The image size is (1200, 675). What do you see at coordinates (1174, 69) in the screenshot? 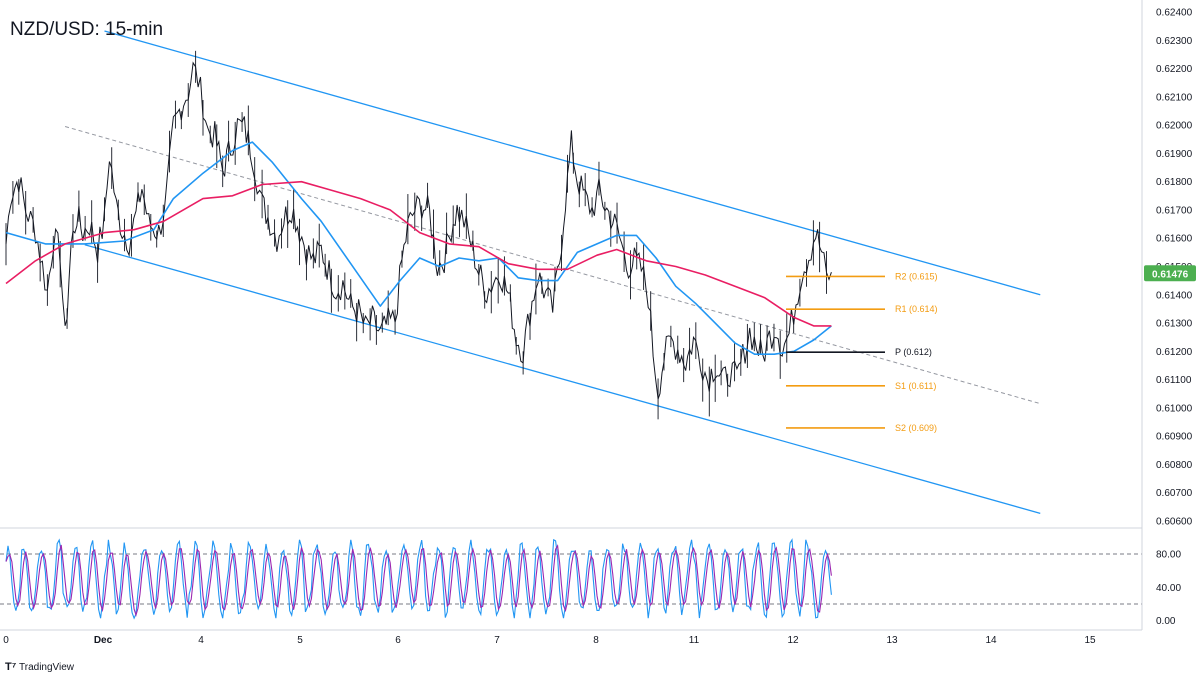
I see `price-tick-label: 0.62200` at bounding box center [1174, 69].